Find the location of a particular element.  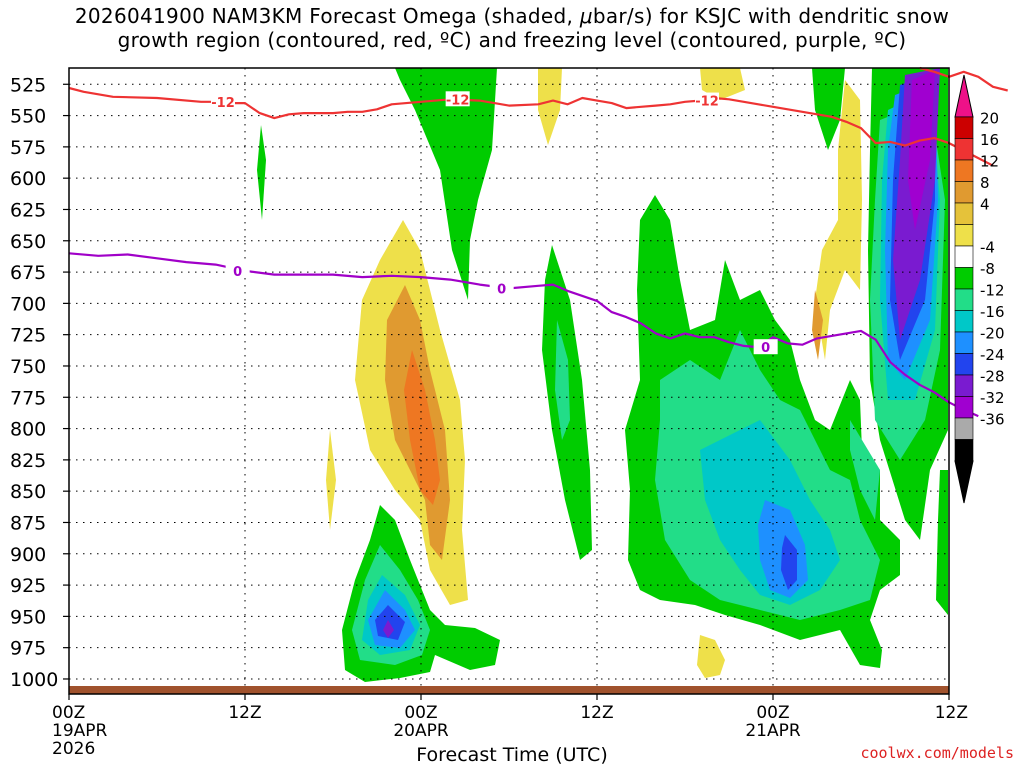

omega-region-green-far-right-edge is located at coordinates (942, 542).